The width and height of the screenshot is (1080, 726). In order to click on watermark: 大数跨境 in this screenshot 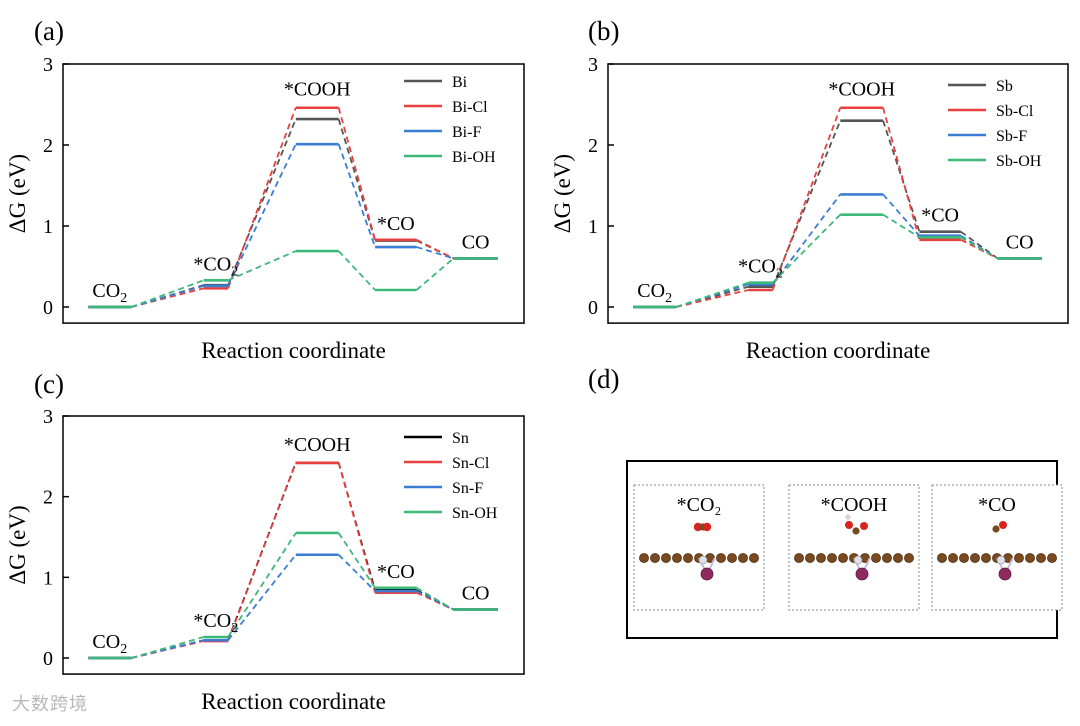, I will do `click(50, 704)`.